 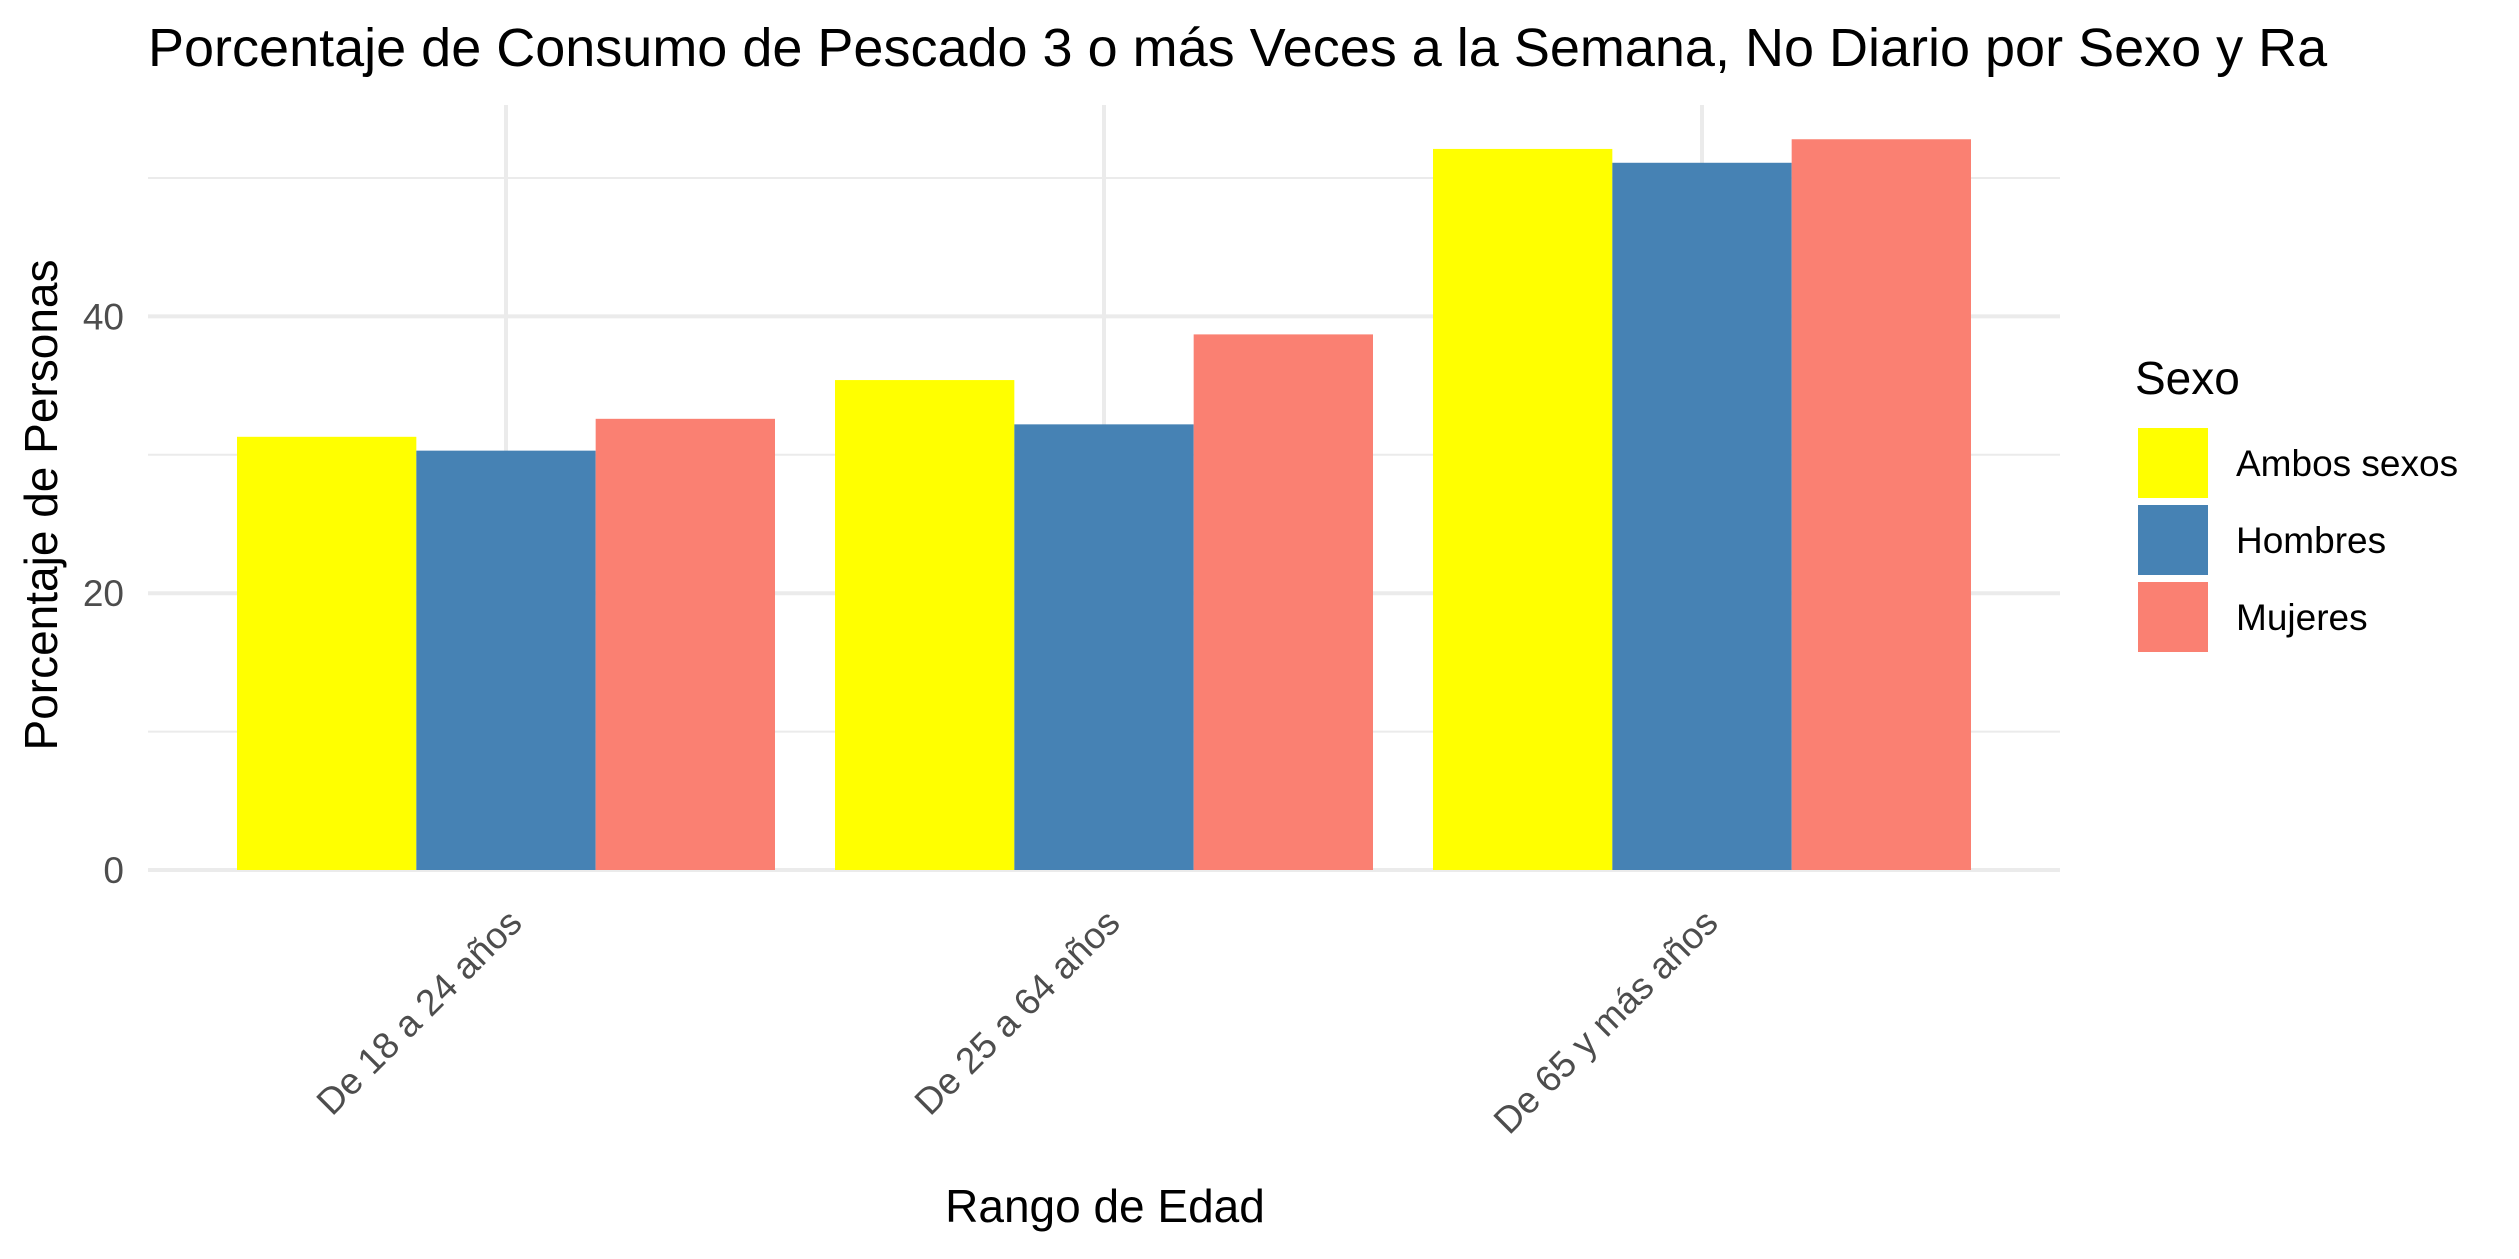 What do you see at coordinates (1017, 1012) in the screenshot?
I see `x-tick-label: De 25 a 64 años` at bounding box center [1017, 1012].